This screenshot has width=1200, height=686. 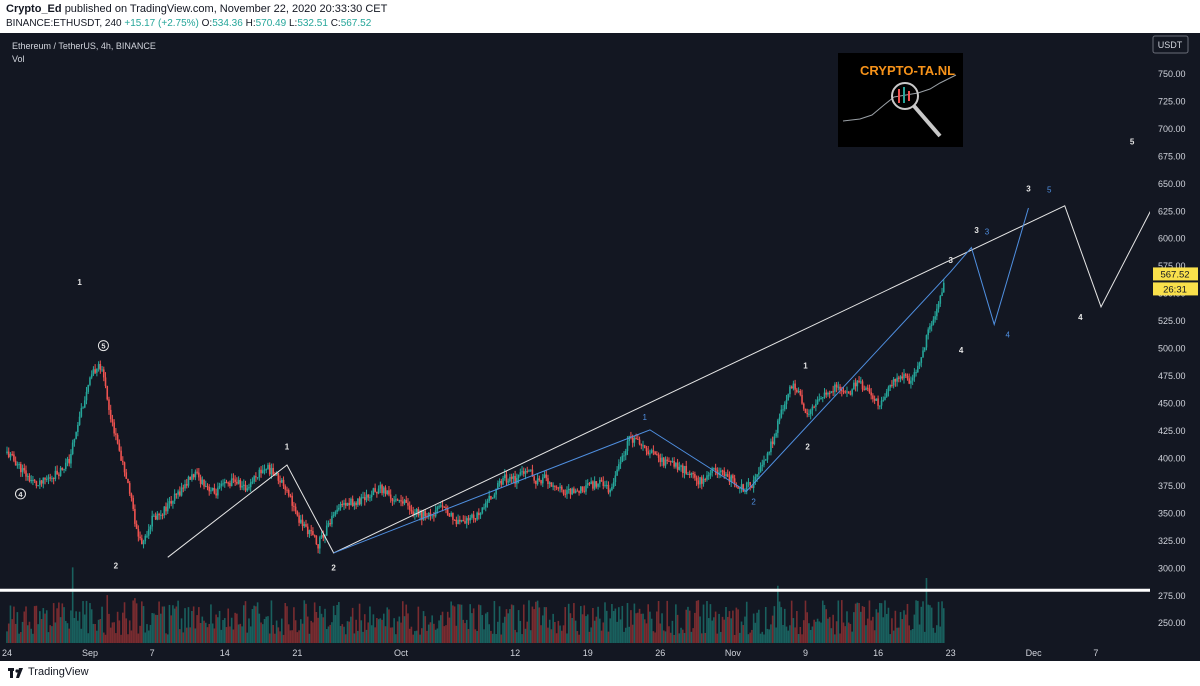 What do you see at coordinates (1172, 349) in the screenshot?
I see `price-tick-label: 500.00` at bounding box center [1172, 349].